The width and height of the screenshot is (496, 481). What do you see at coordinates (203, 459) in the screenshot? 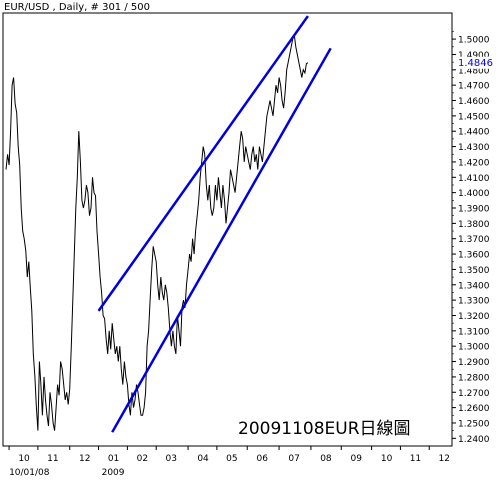
I see `x-tick-label: 04` at bounding box center [203, 459].